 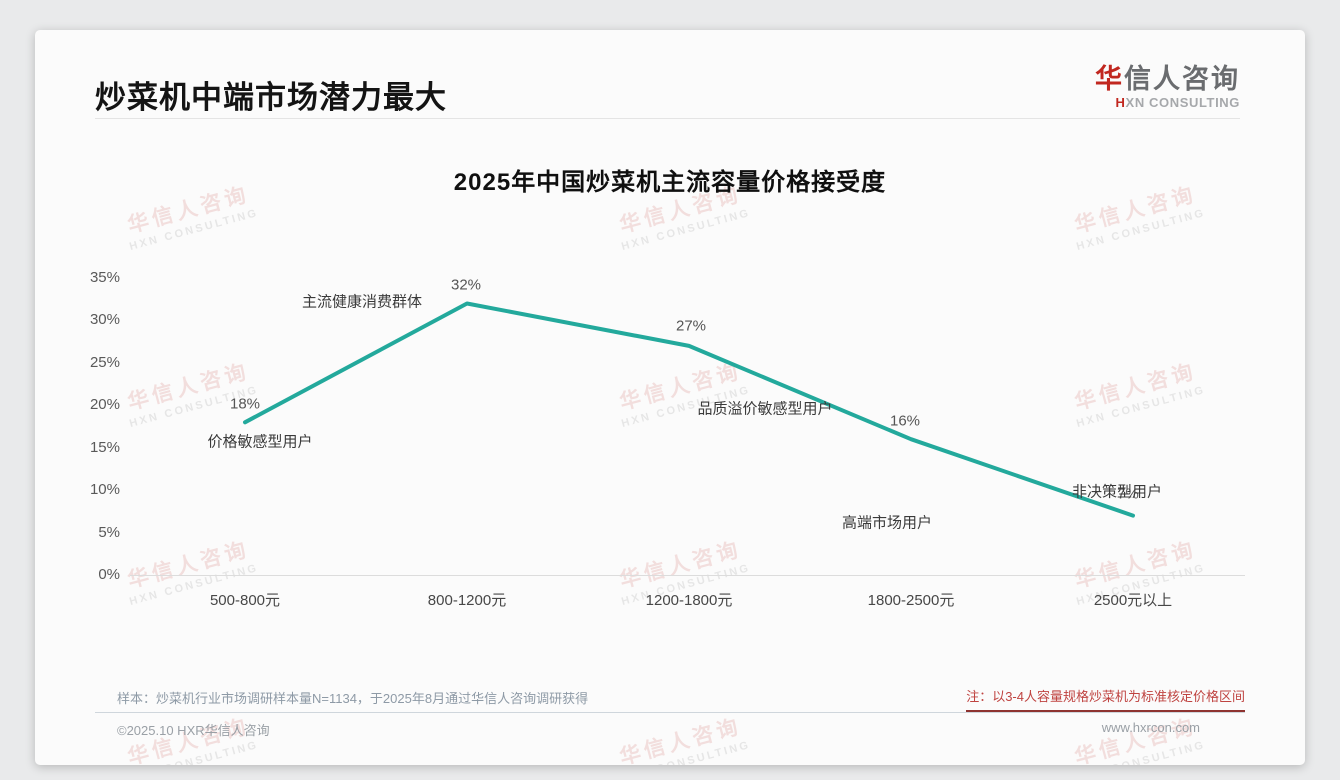 I want to click on data-point-value-label: 27%, so click(x=691, y=326).